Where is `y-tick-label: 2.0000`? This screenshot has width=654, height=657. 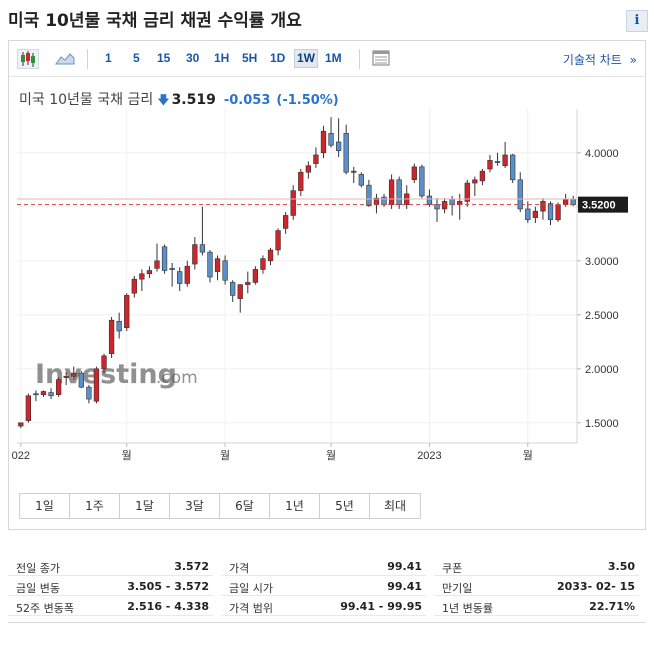
y-tick-label: 2.0000 is located at coordinates (602, 370).